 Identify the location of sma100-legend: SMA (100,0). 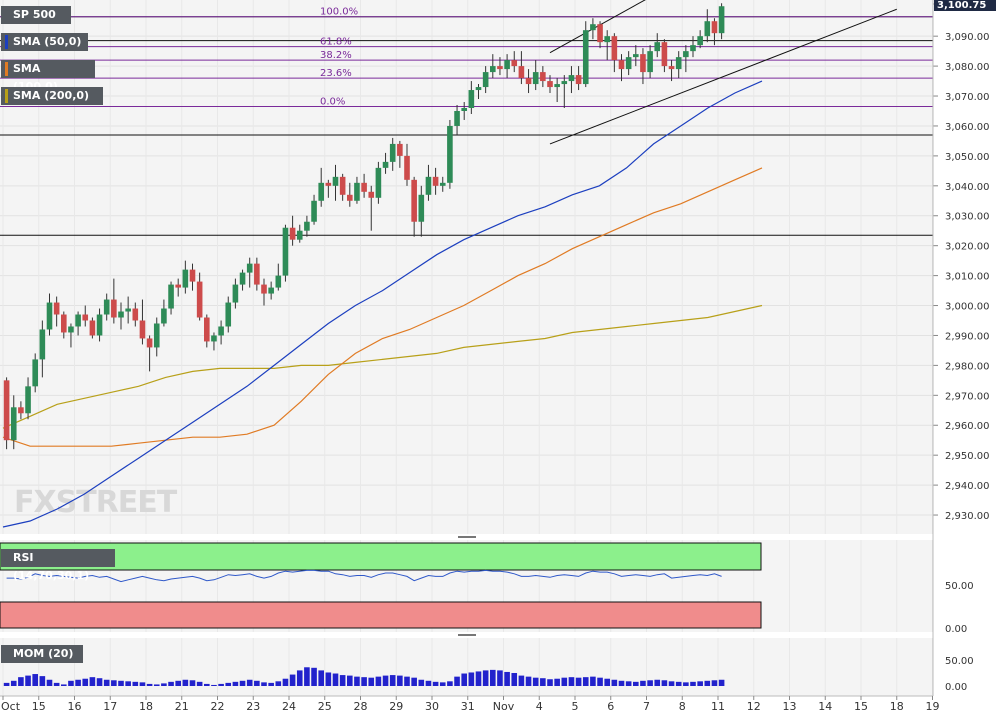
(48, 76).